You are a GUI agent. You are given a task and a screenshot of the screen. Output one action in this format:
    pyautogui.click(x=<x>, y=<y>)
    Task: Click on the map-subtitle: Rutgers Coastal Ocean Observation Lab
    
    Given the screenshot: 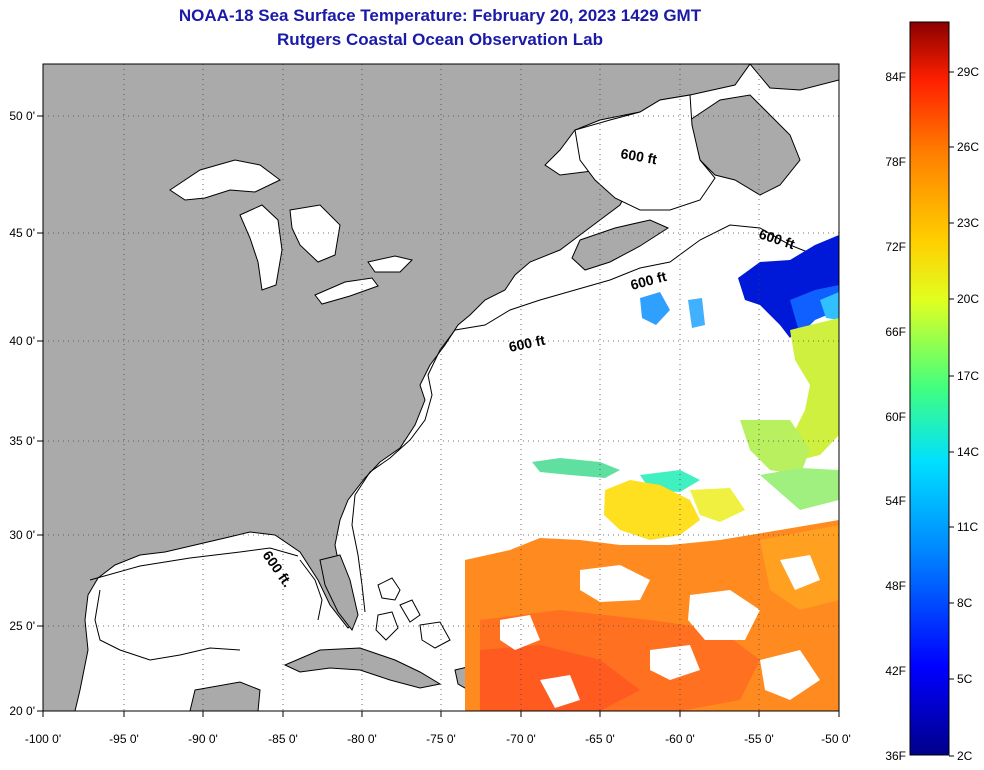 What is the action you would take?
    pyautogui.click(x=440, y=39)
    